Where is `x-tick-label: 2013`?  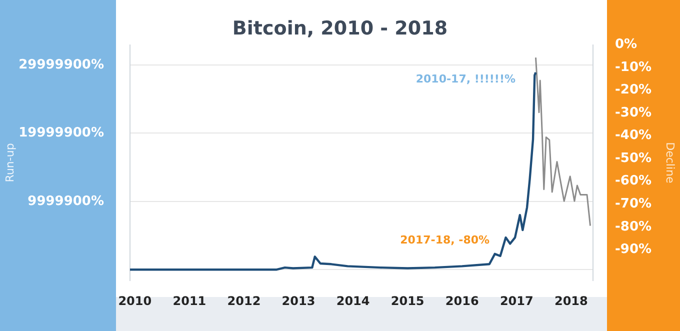 x-tick-label: 2013 is located at coordinates (299, 301).